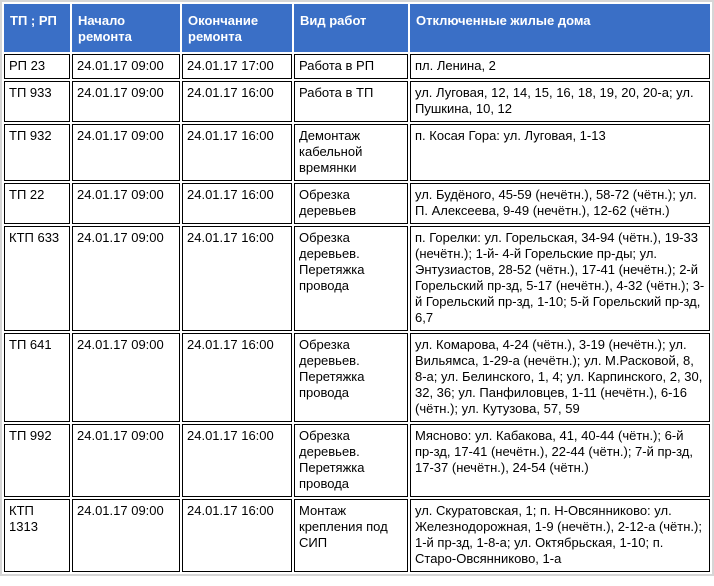 This screenshot has height=586, width=714. I want to click on column-header-repair-end: Окончание ремонта, so click(237, 28).